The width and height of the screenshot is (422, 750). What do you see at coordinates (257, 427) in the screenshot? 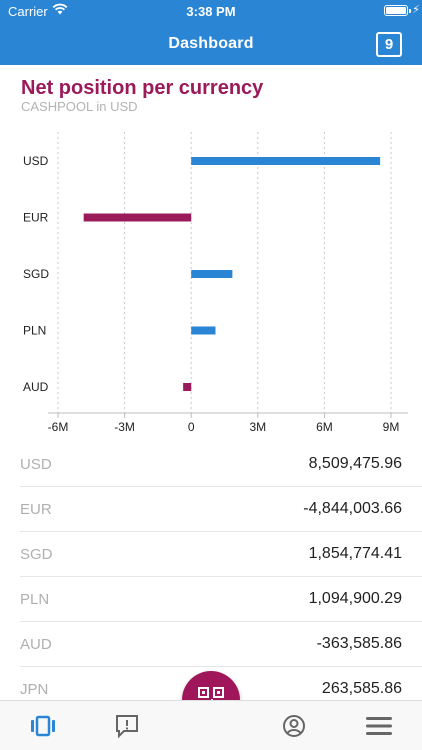
I see `x-tick-label: 3M` at bounding box center [257, 427].